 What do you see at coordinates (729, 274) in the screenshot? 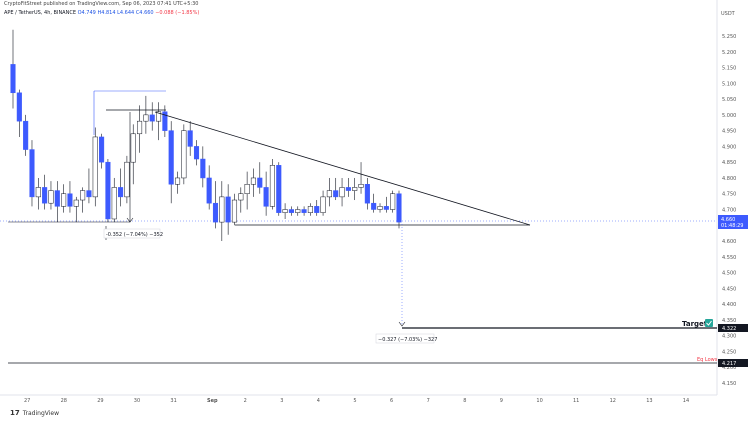
I see `price-tick-label: 4.500` at bounding box center [729, 274].